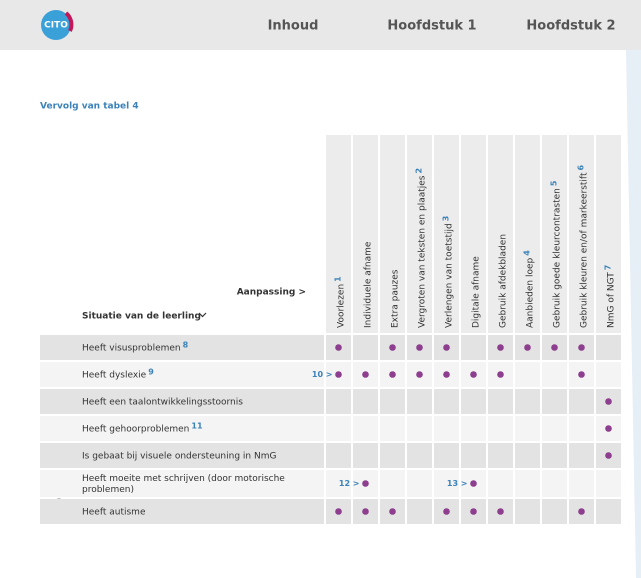 The height and width of the screenshot is (578, 641). Describe the element at coordinates (611, 300) in the screenshot. I see `column-label-text: NmG of NGT` at that location.